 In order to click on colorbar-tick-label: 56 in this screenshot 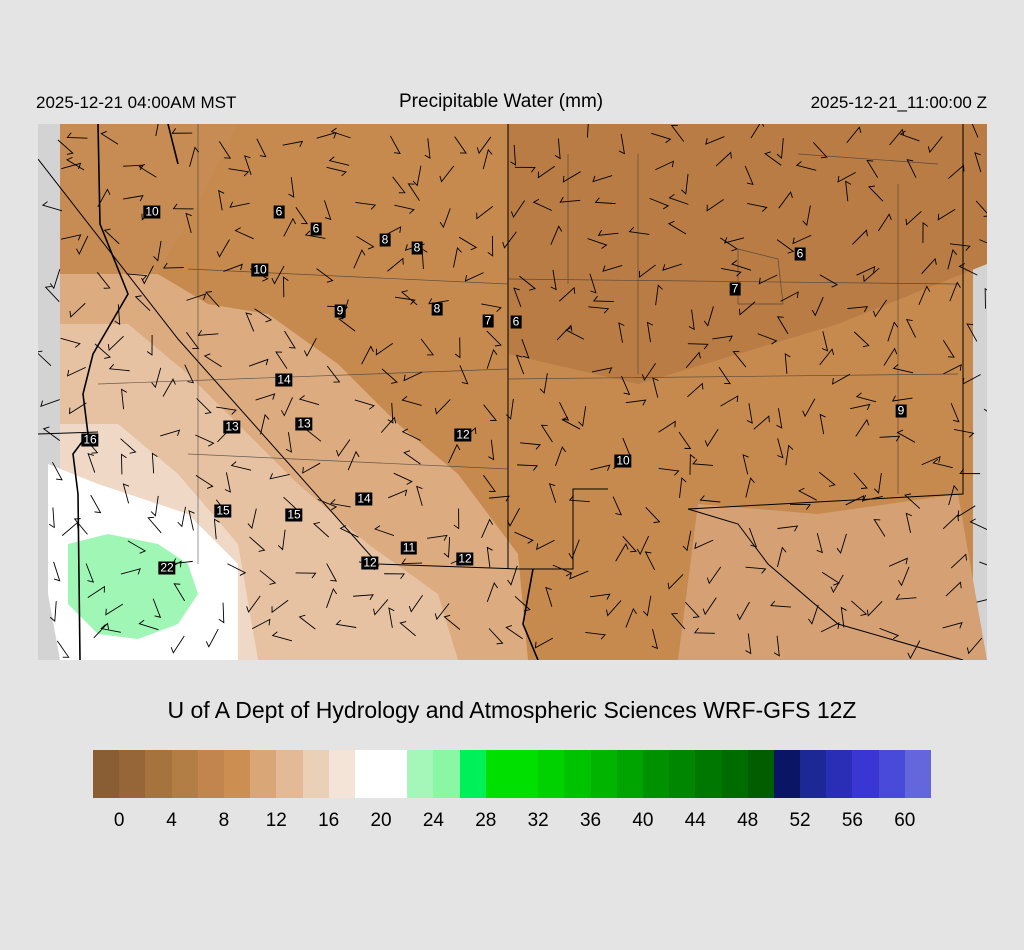, I will do `click(852, 820)`.